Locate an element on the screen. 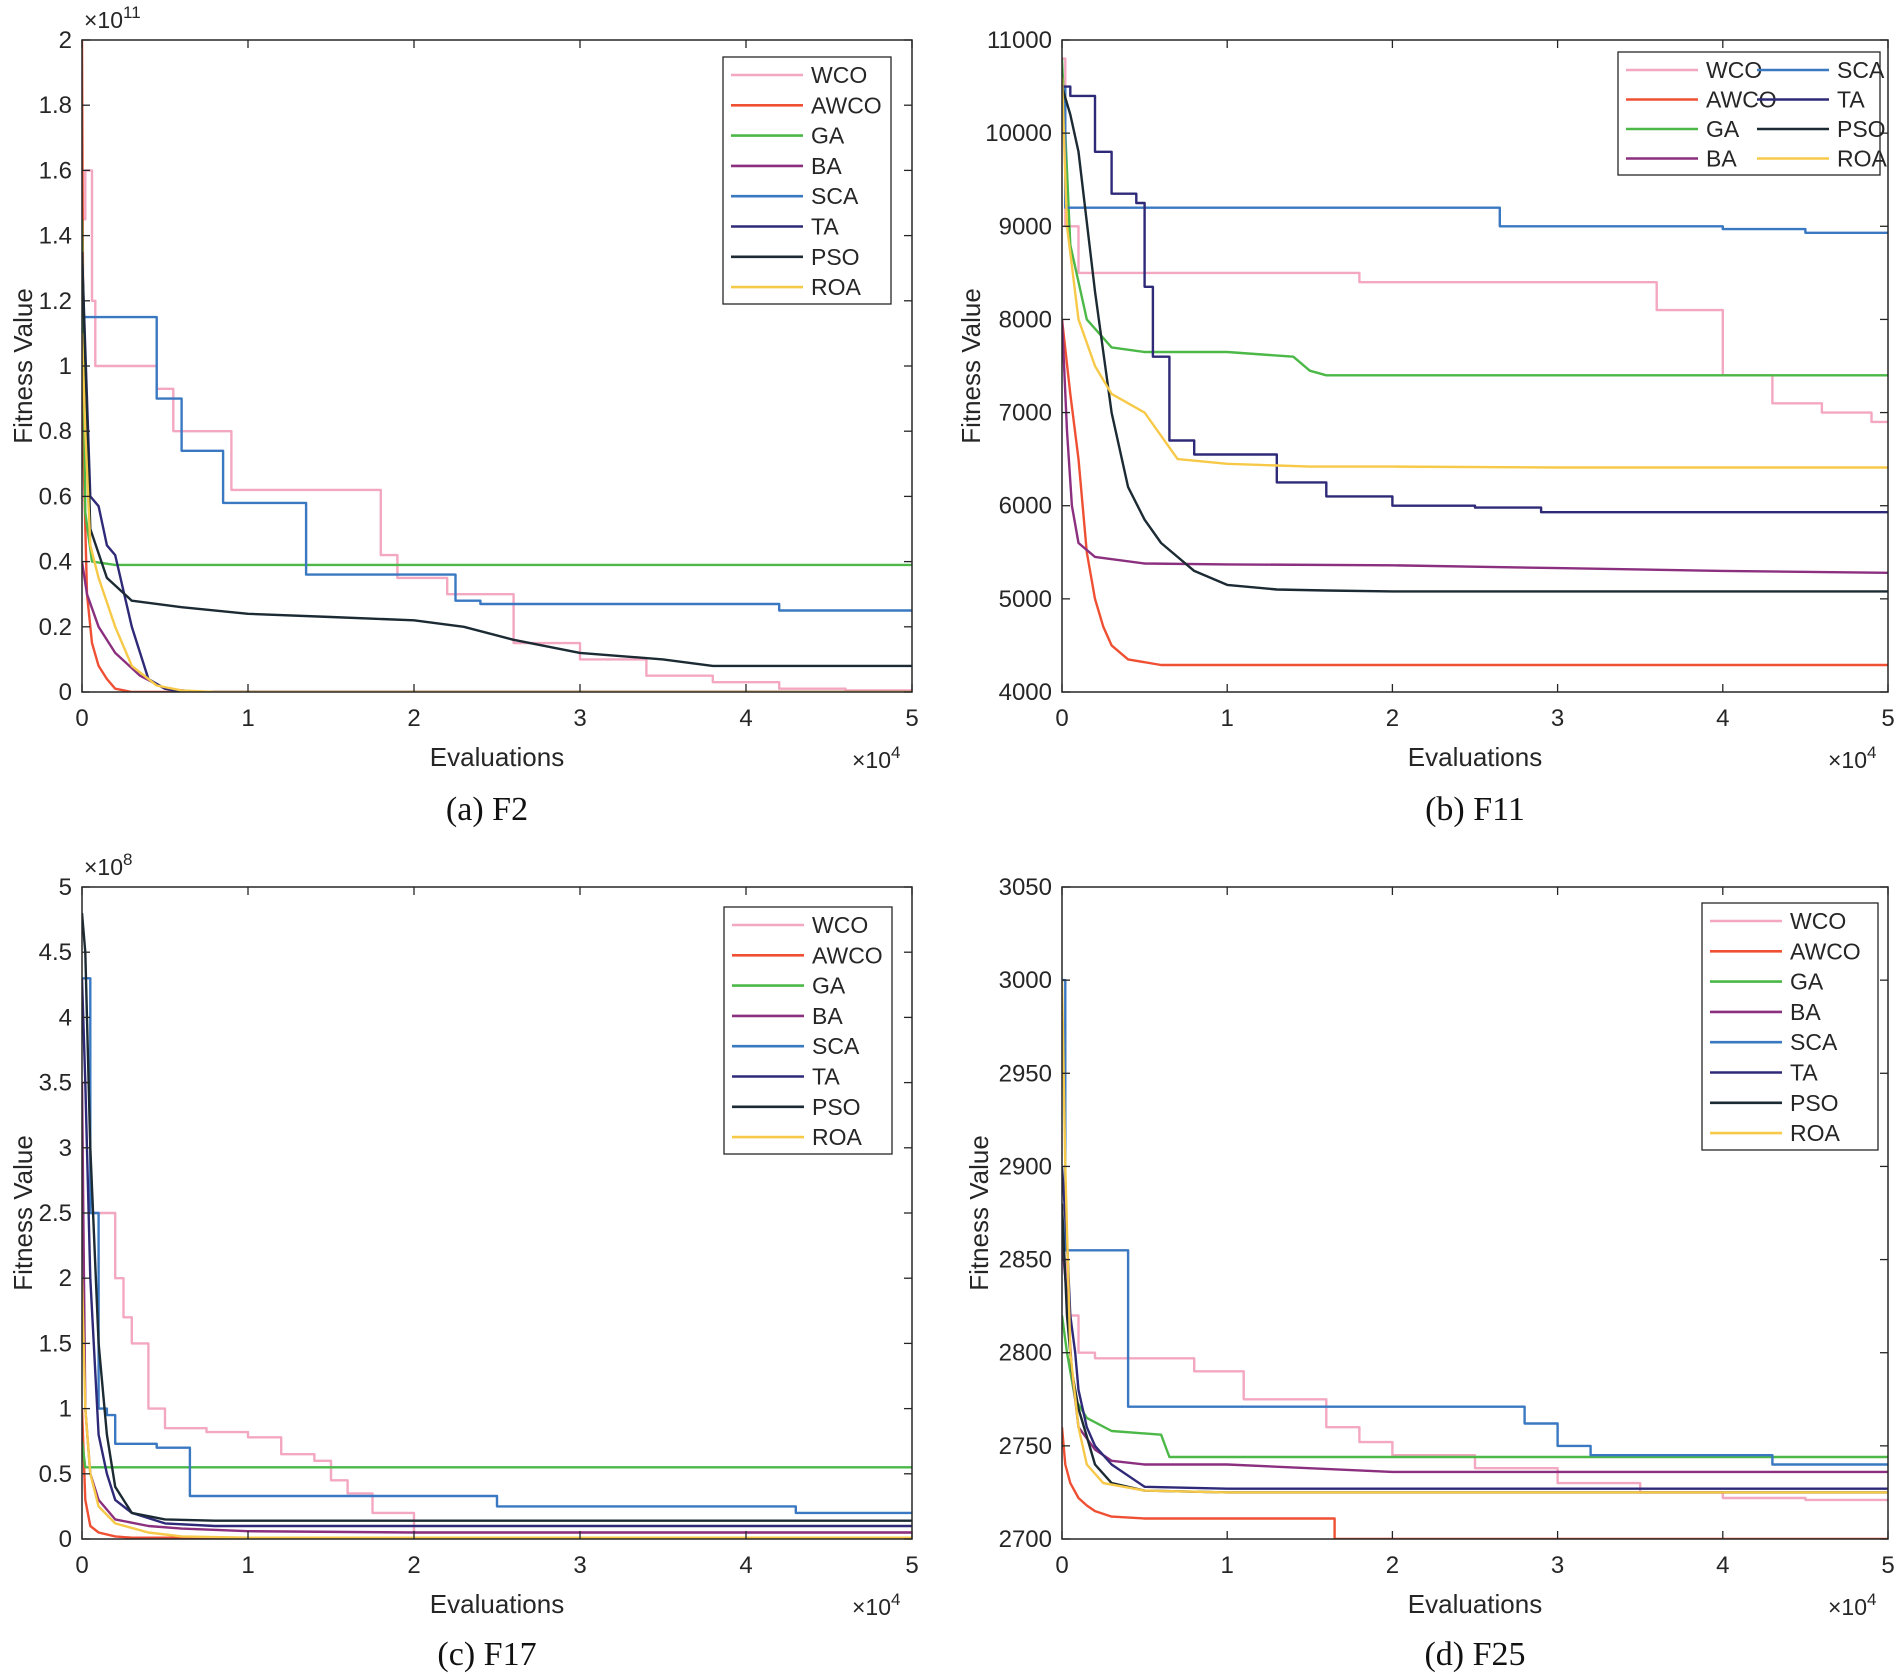  y-tick-label: 10000 is located at coordinates (1018, 133).